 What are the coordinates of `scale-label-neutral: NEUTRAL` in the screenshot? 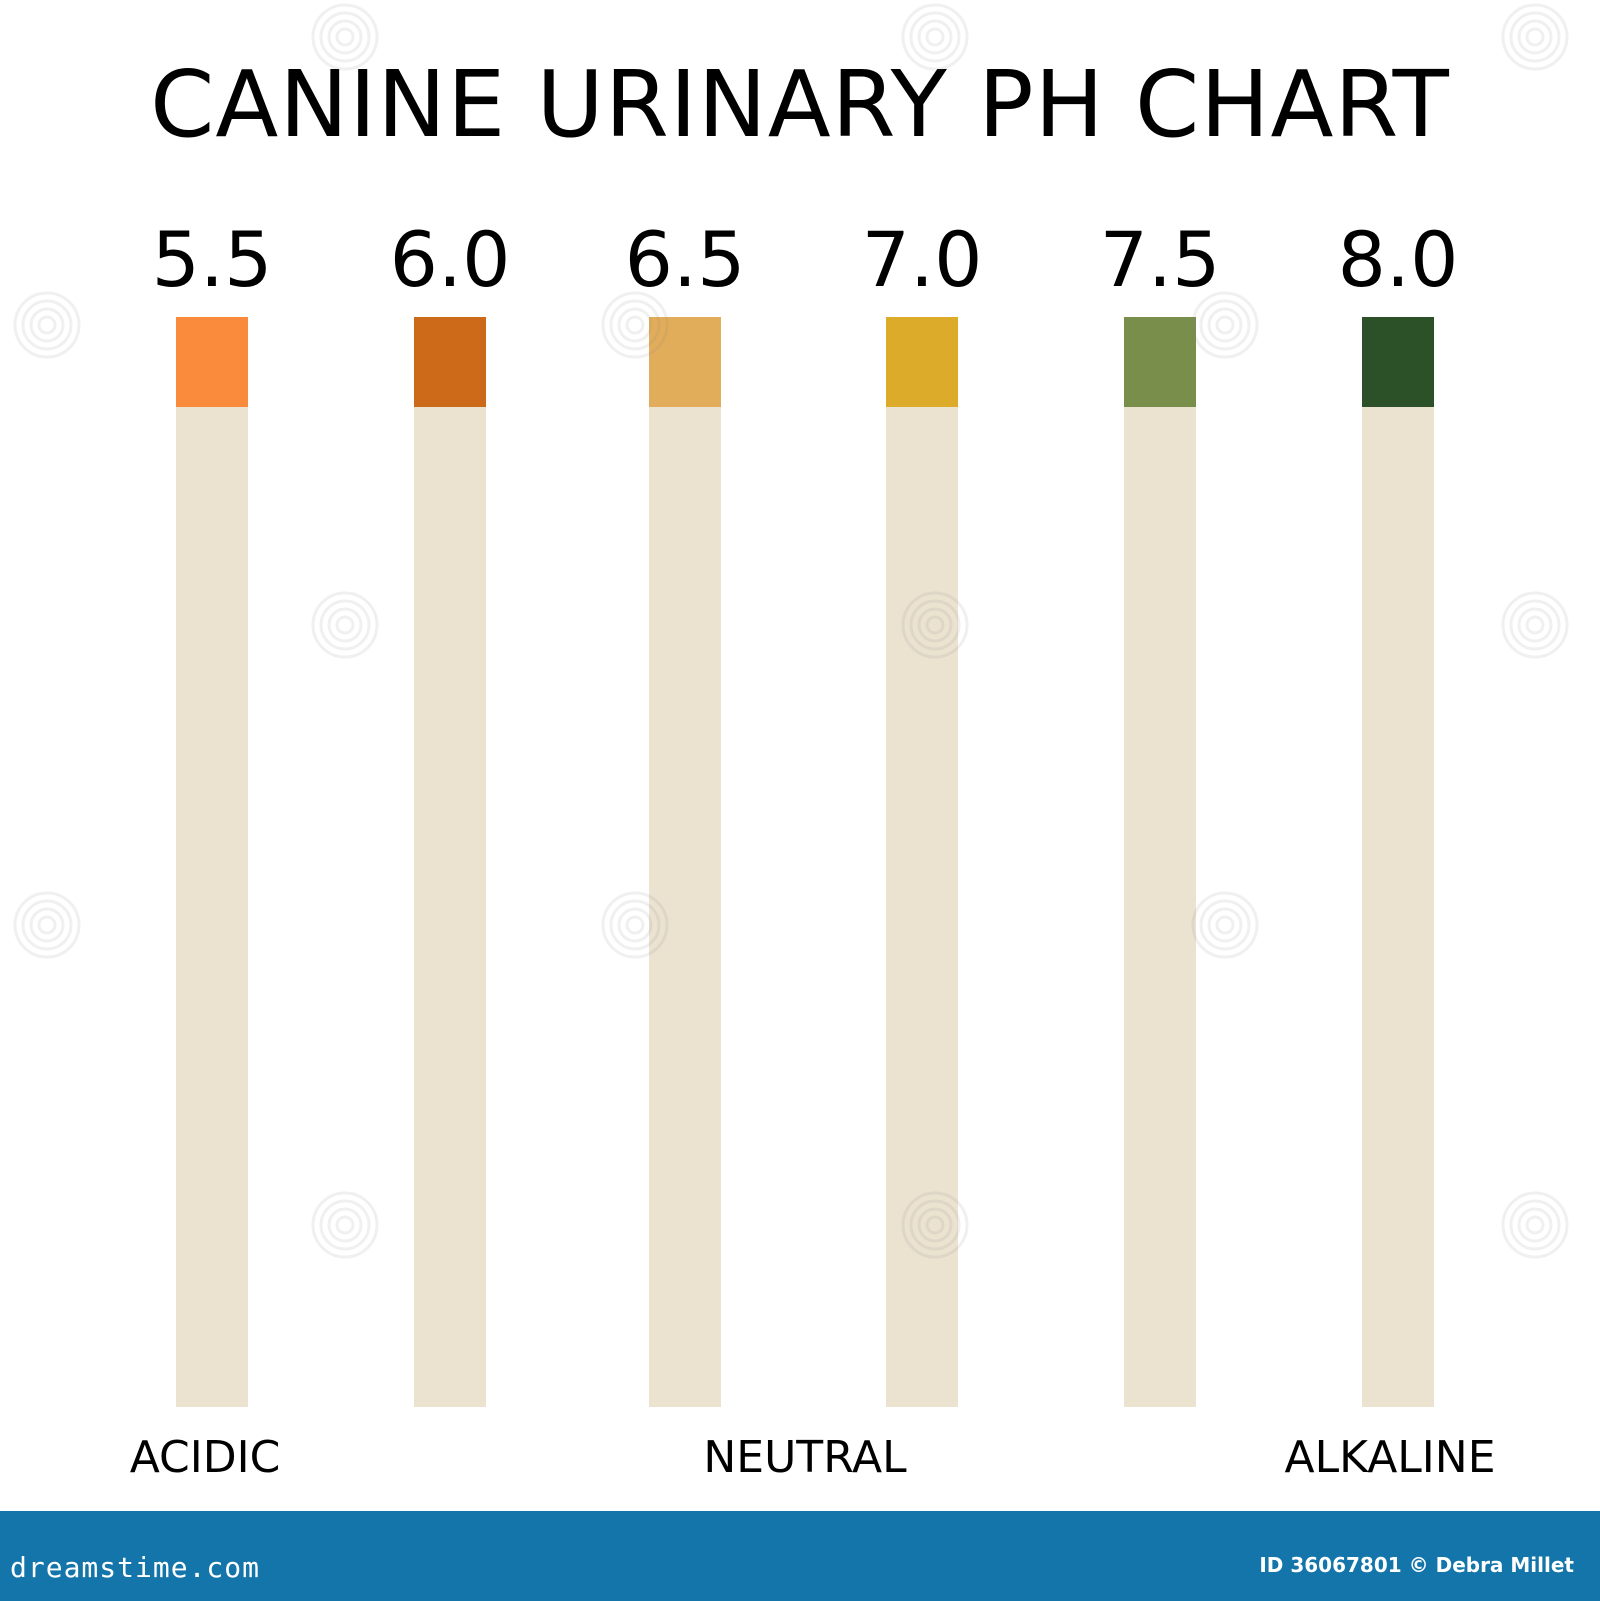 It's located at (805, 1457).